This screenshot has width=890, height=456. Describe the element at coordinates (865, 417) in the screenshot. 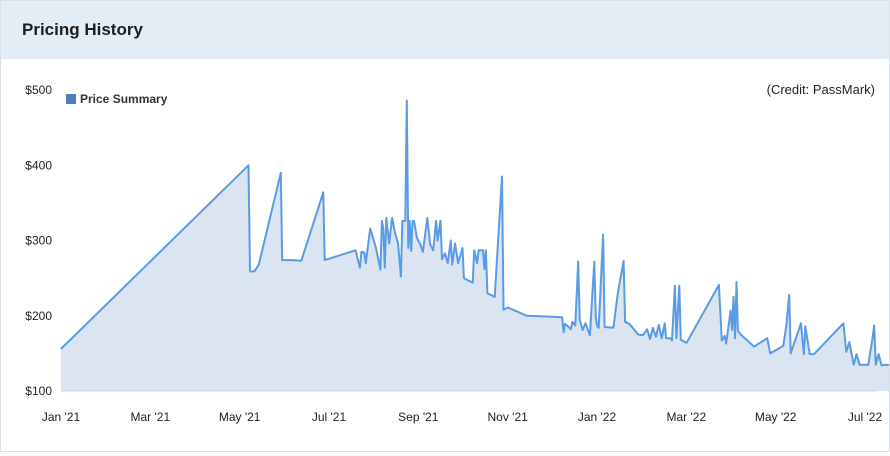

I see `x-tick-label: Jul '22` at that location.